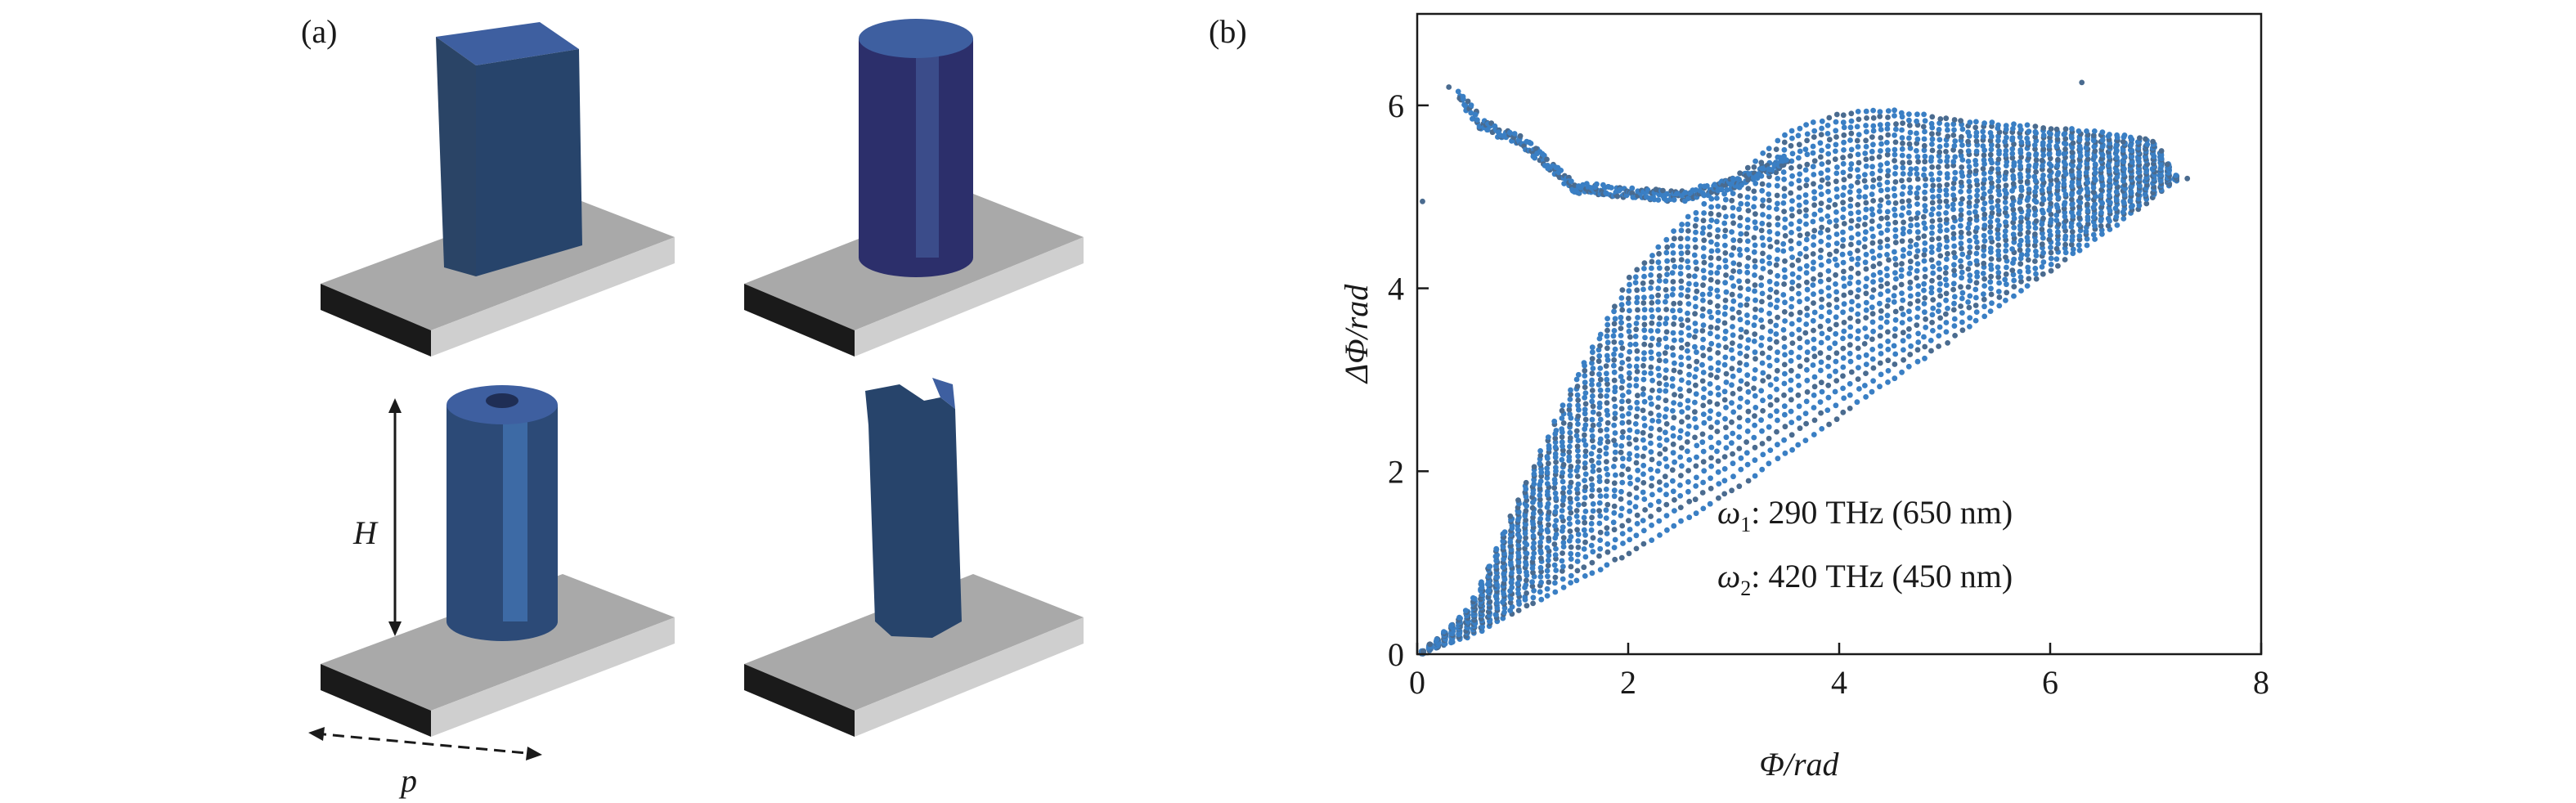 This screenshot has height=803, width=2576. Describe the element at coordinates (1578, 462) in the screenshot. I see `data-point-1978` at that location.